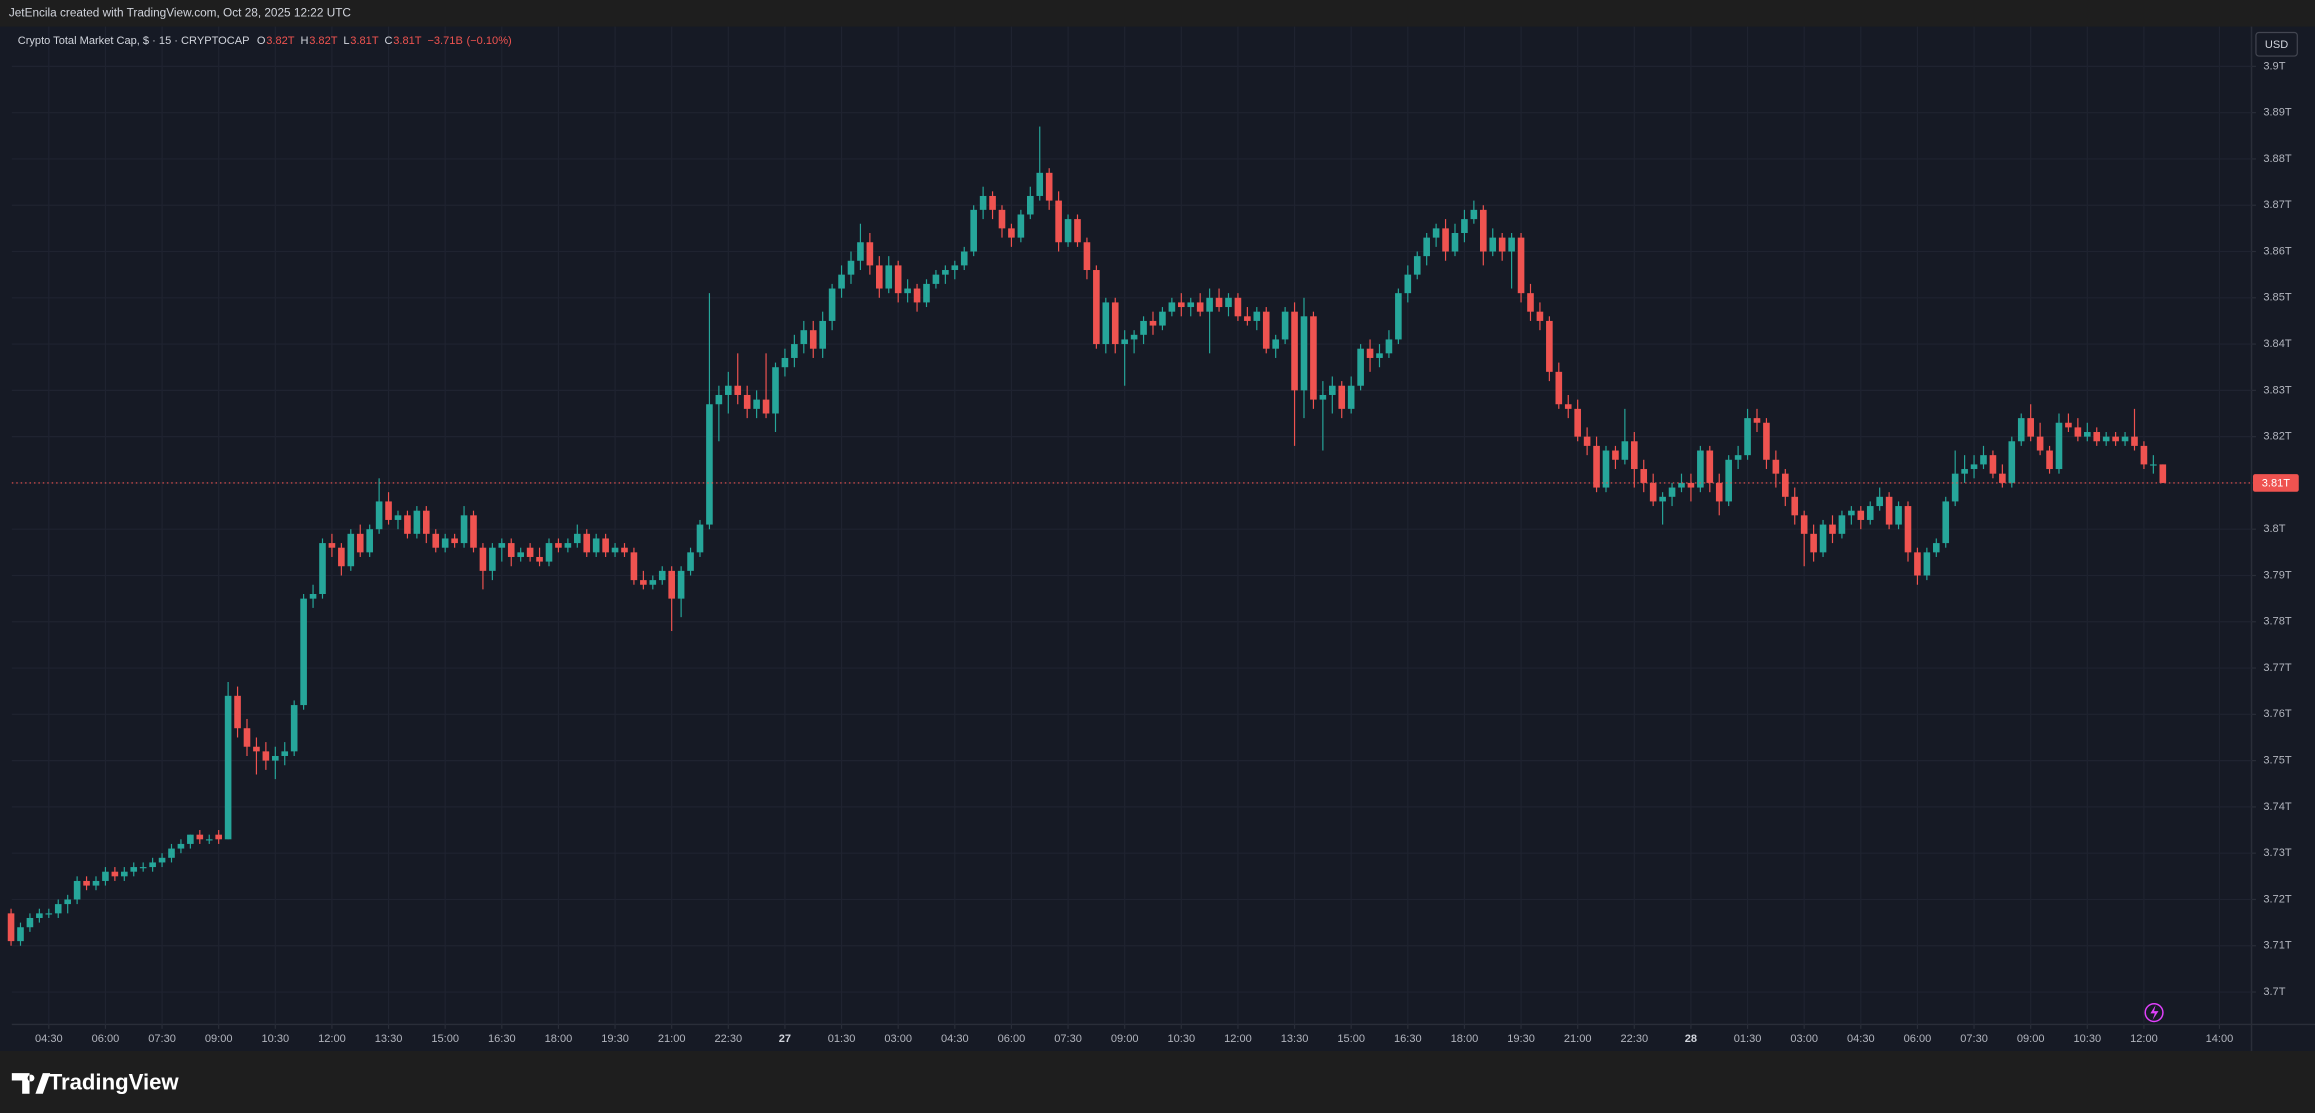 Image resolution: width=2315 pixels, height=1113 pixels. I want to click on x-tick-label: 09:00, so click(2031, 1039).